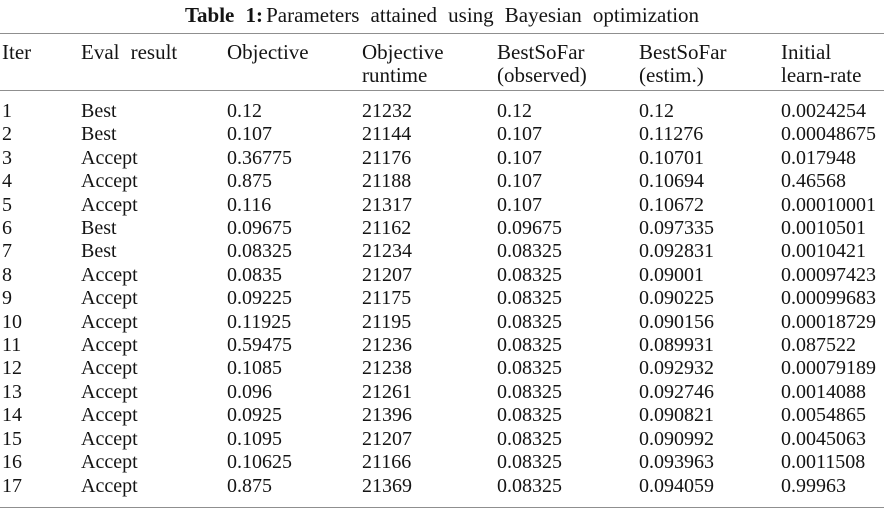  Describe the element at coordinates (12, 485) in the screenshot. I see `cell-iter: 17` at that location.